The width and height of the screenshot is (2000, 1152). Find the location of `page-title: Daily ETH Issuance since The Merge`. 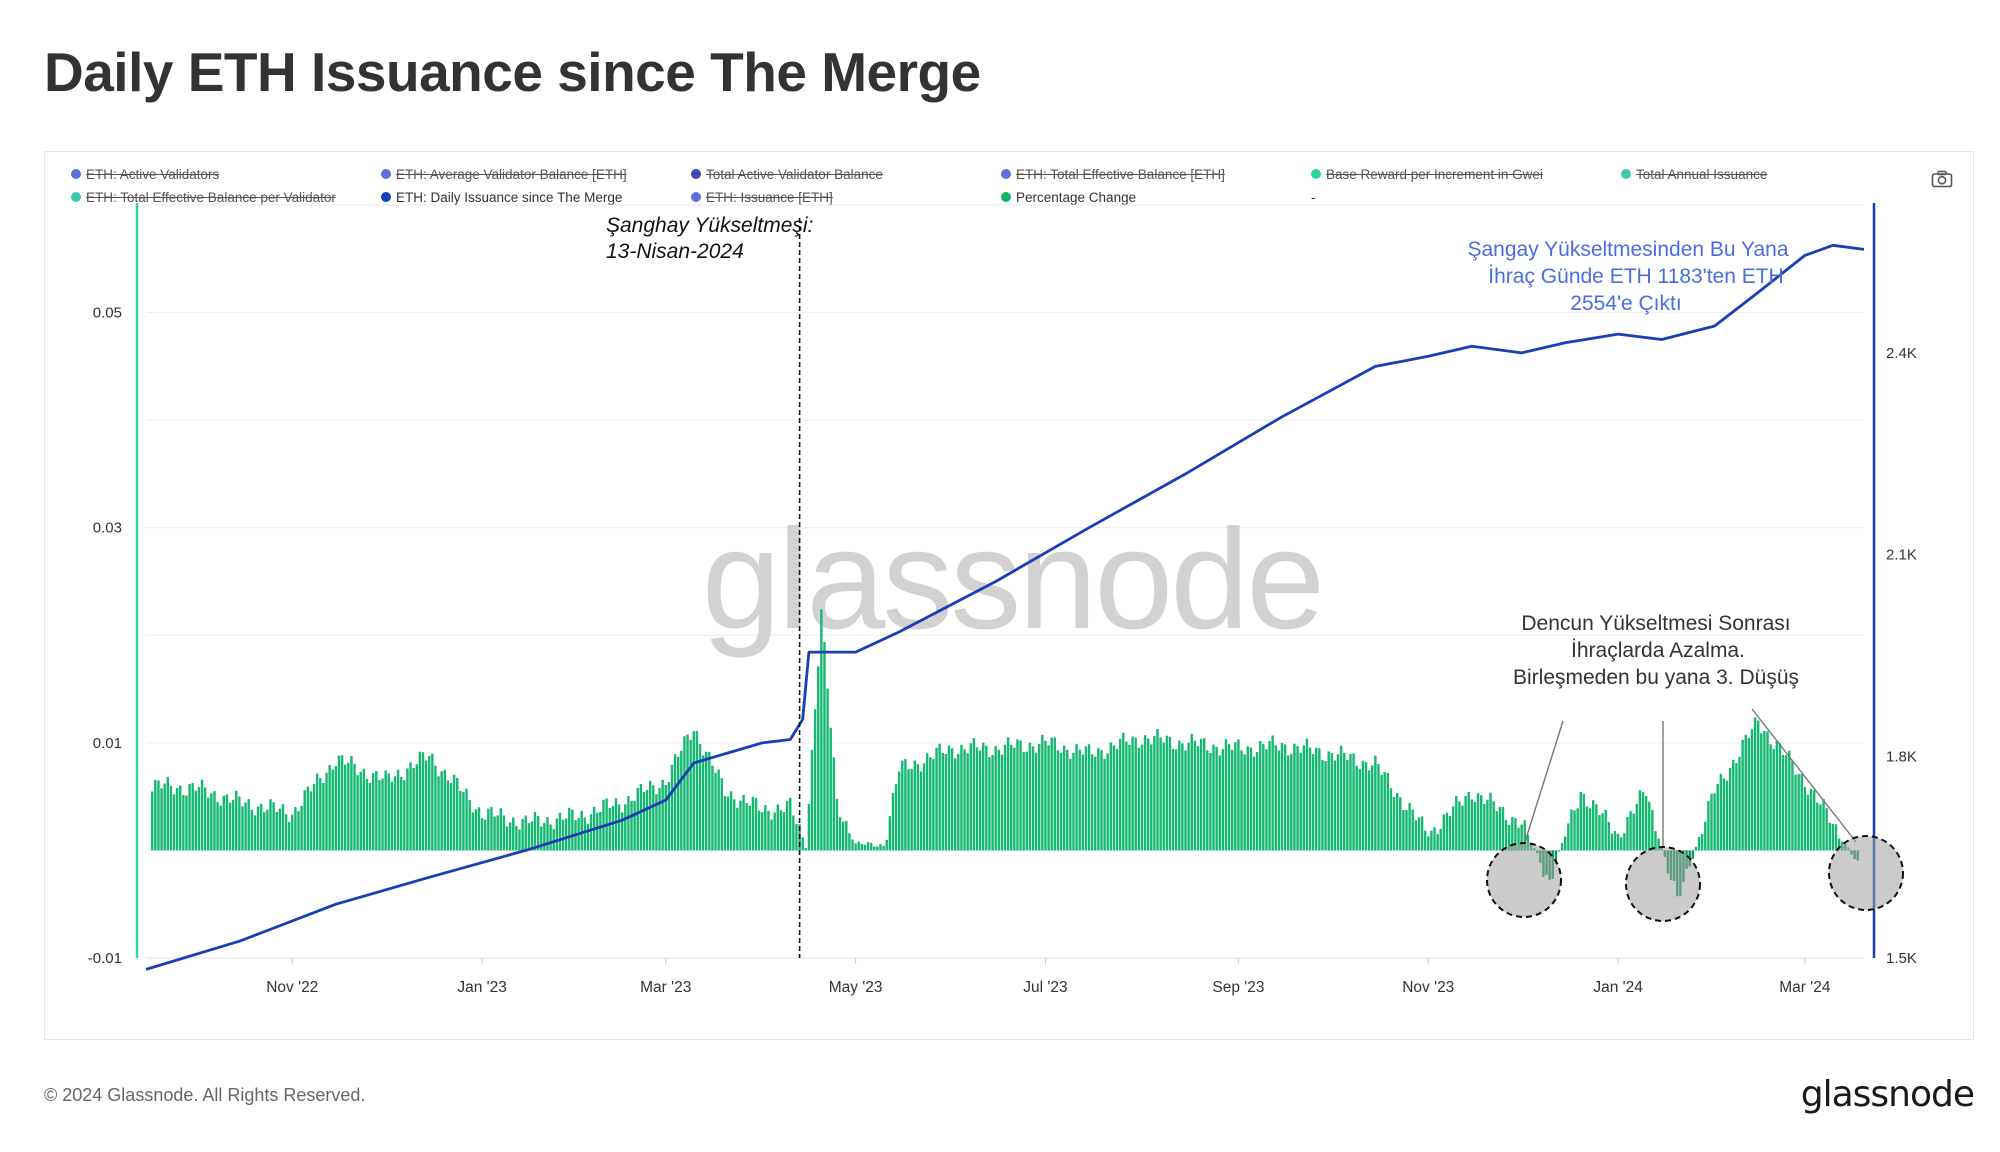

page-title: Daily ETH Issuance since The Merge is located at coordinates (512, 72).